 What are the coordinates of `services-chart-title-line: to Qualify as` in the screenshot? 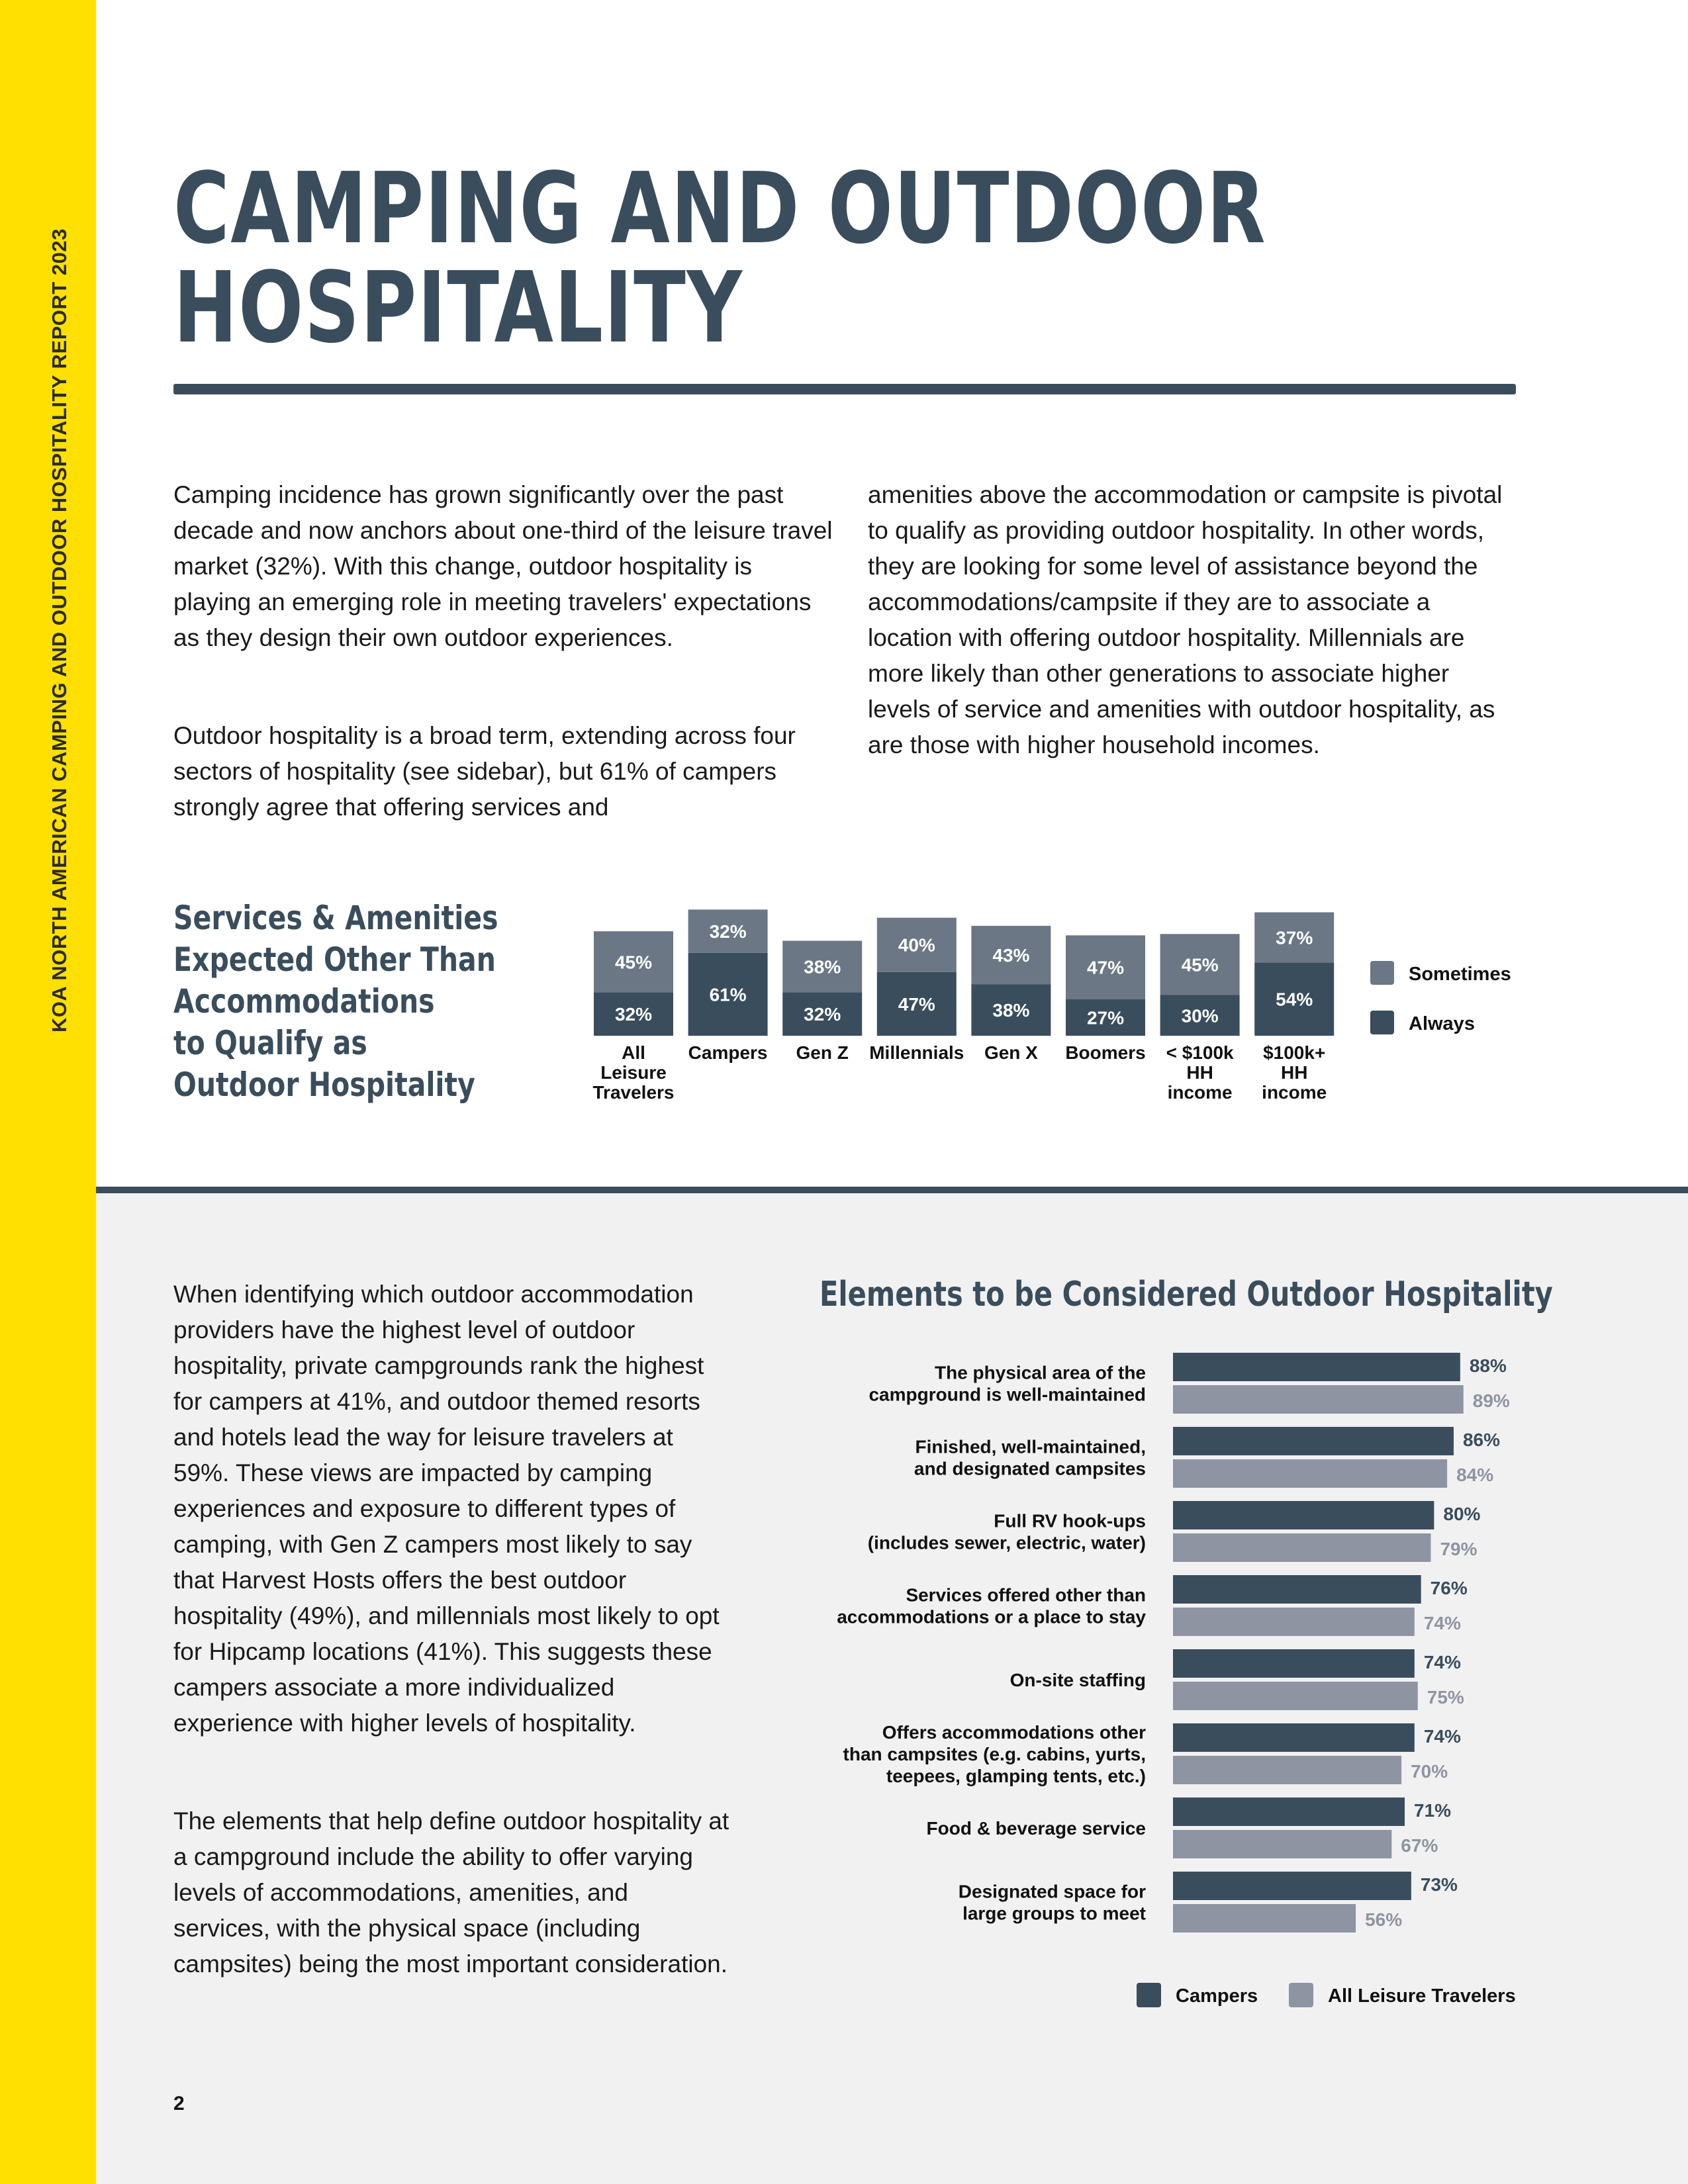 It's located at (270, 1043).